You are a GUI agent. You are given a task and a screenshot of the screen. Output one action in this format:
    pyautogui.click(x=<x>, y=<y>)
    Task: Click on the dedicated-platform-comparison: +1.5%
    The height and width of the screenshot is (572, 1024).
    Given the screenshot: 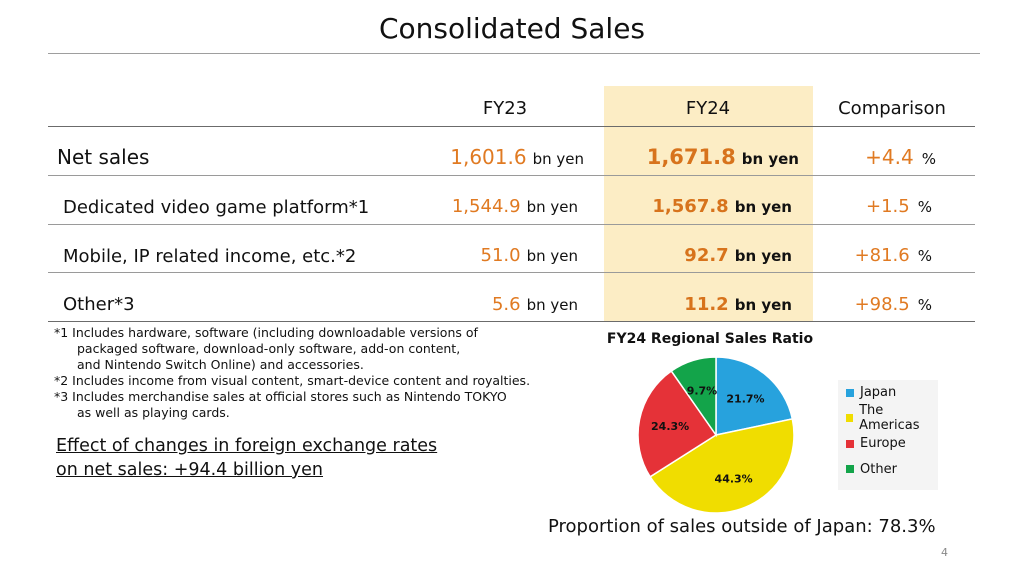 What is the action you would take?
    pyautogui.click(x=899, y=206)
    